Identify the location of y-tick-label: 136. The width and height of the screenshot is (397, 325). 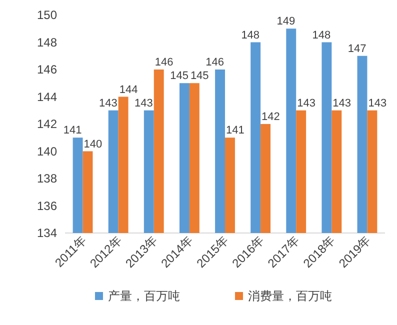
(47, 205).